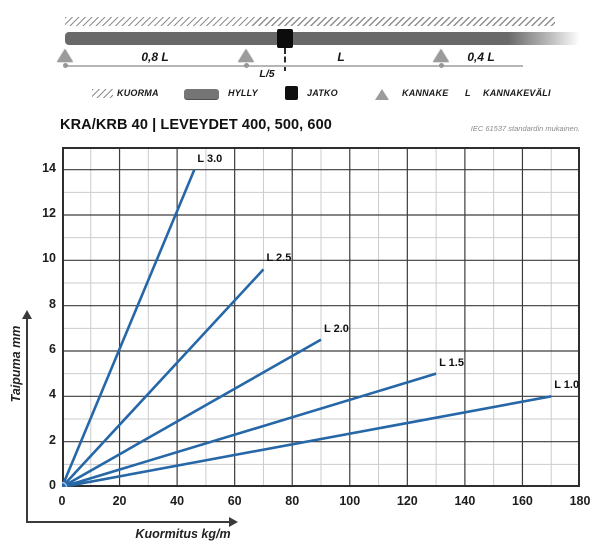  Describe the element at coordinates (322, 93) in the screenshot. I see `legend-jatko-label: JATKO` at that location.